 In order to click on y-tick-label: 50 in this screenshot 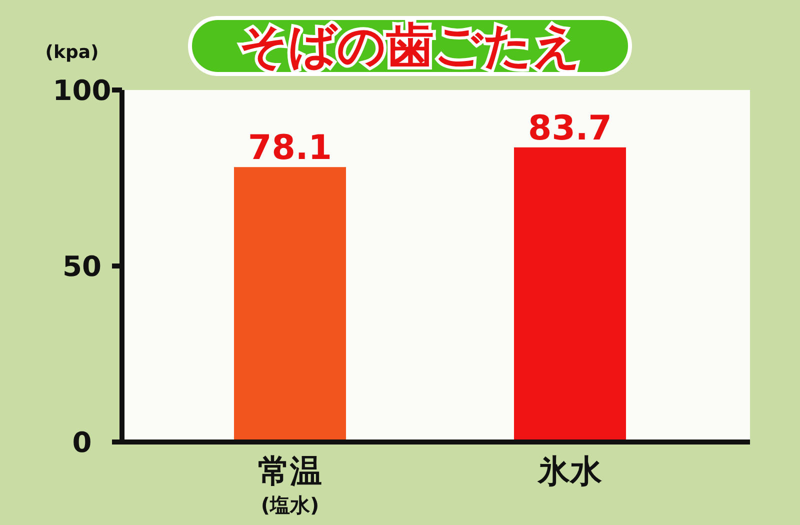, I will do `click(82, 266)`.